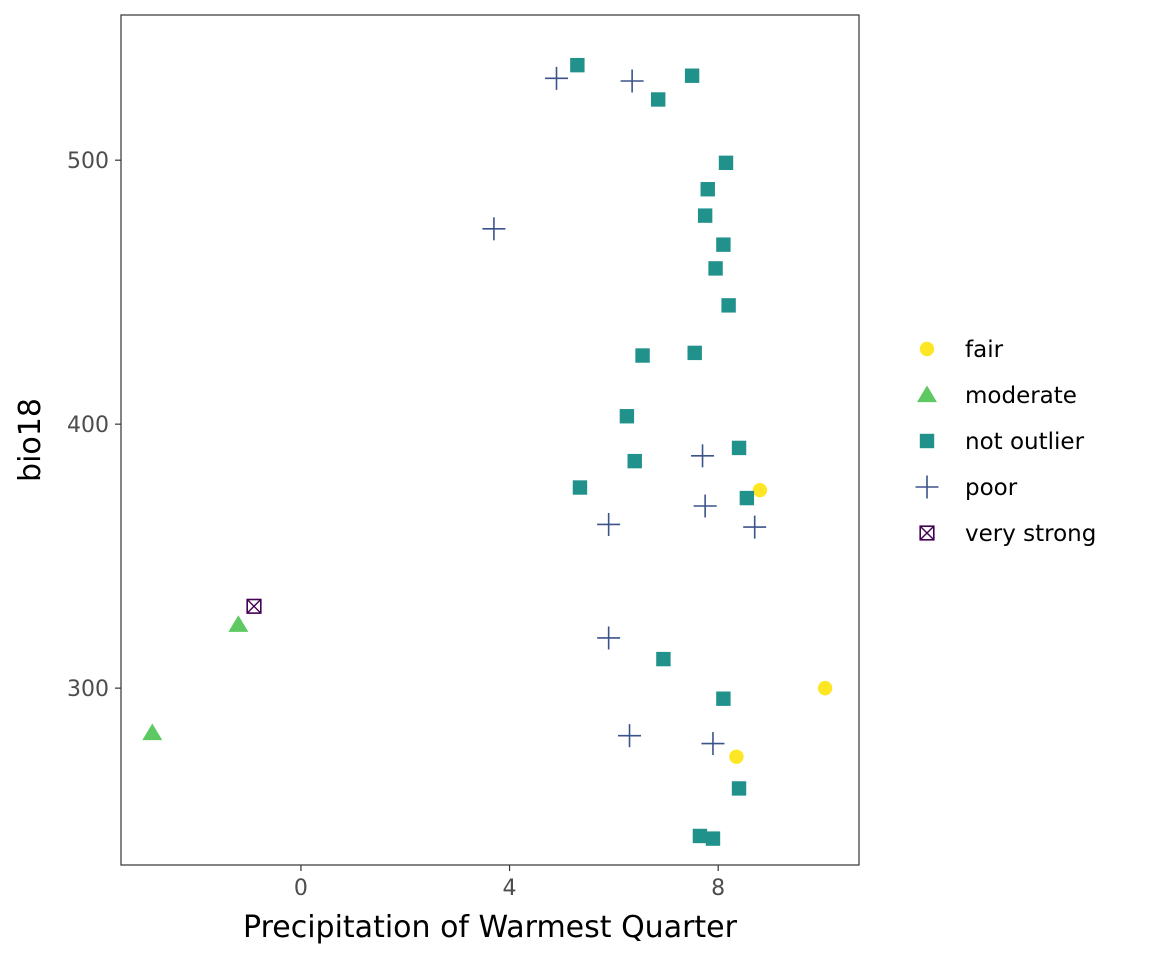  What do you see at coordinates (1030, 534) in the screenshot?
I see `legend-label-very-strong: very strong` at bounding box center [1030, 534].